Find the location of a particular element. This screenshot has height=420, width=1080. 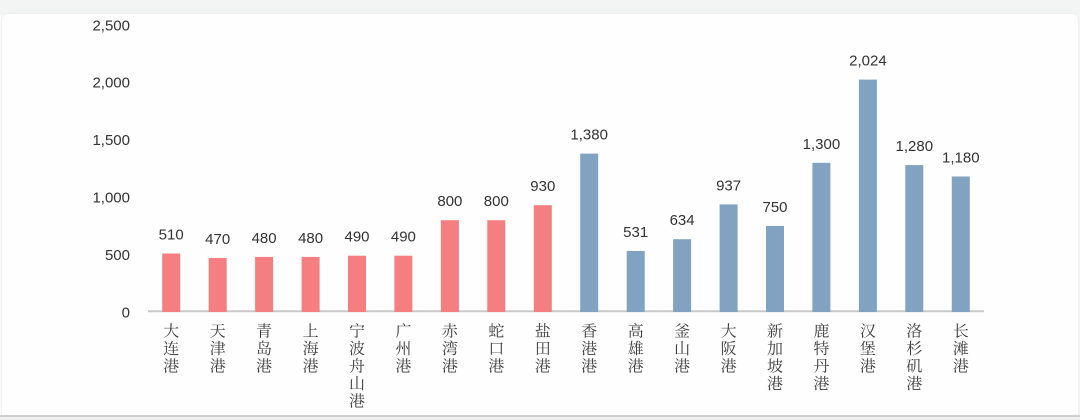

svg-text: 1,500 is located at coordinates (111, 140).